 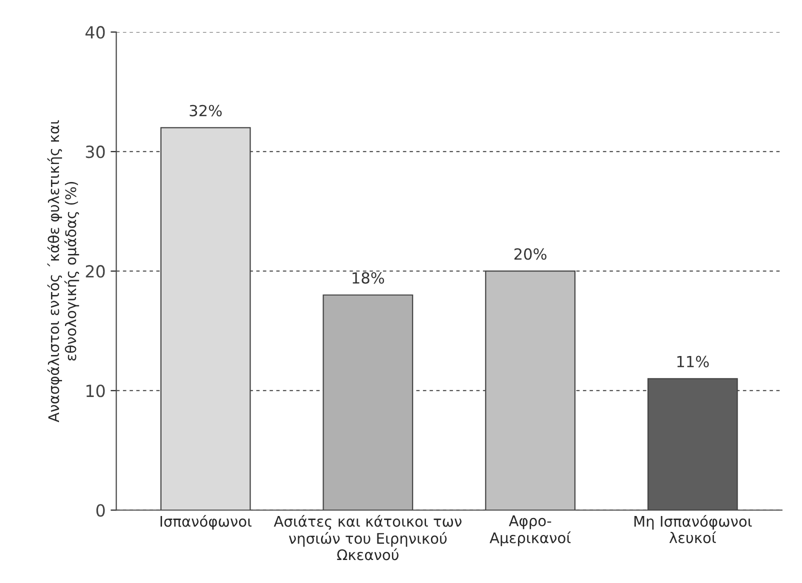 What do you see at coordinates (206, 522) in the screenshot?
I see `x-tick-label: Ισπανόφωνοι` at bounding box center [206, 522].